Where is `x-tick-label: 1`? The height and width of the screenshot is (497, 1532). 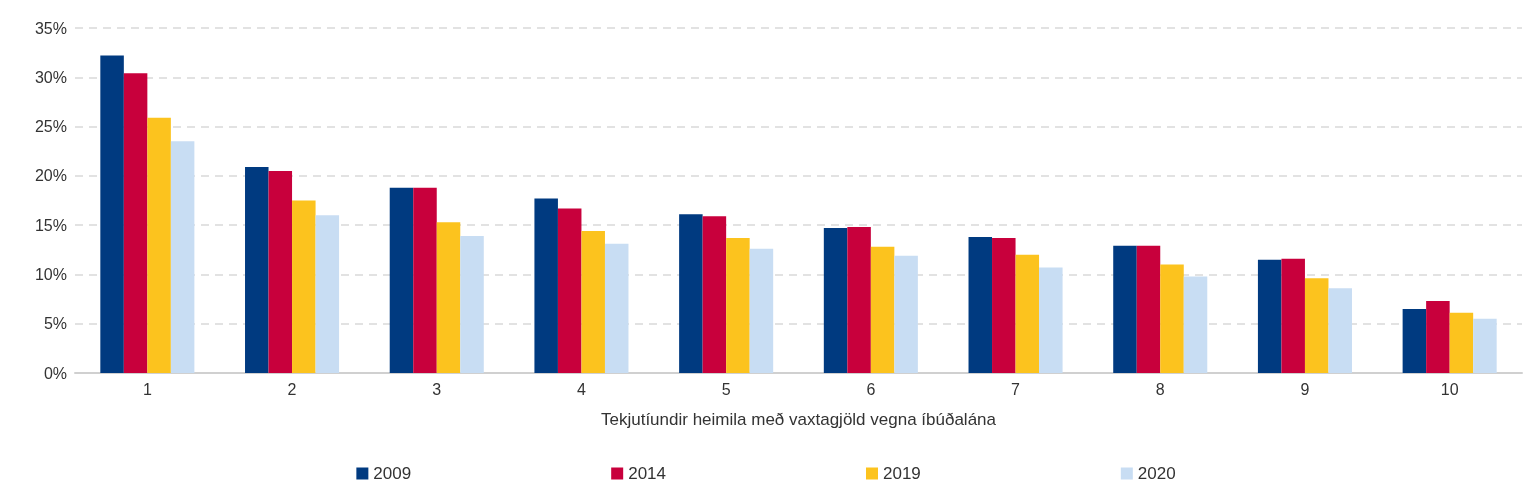
x-tick-label: 1 is located at coordinates (147, 389).